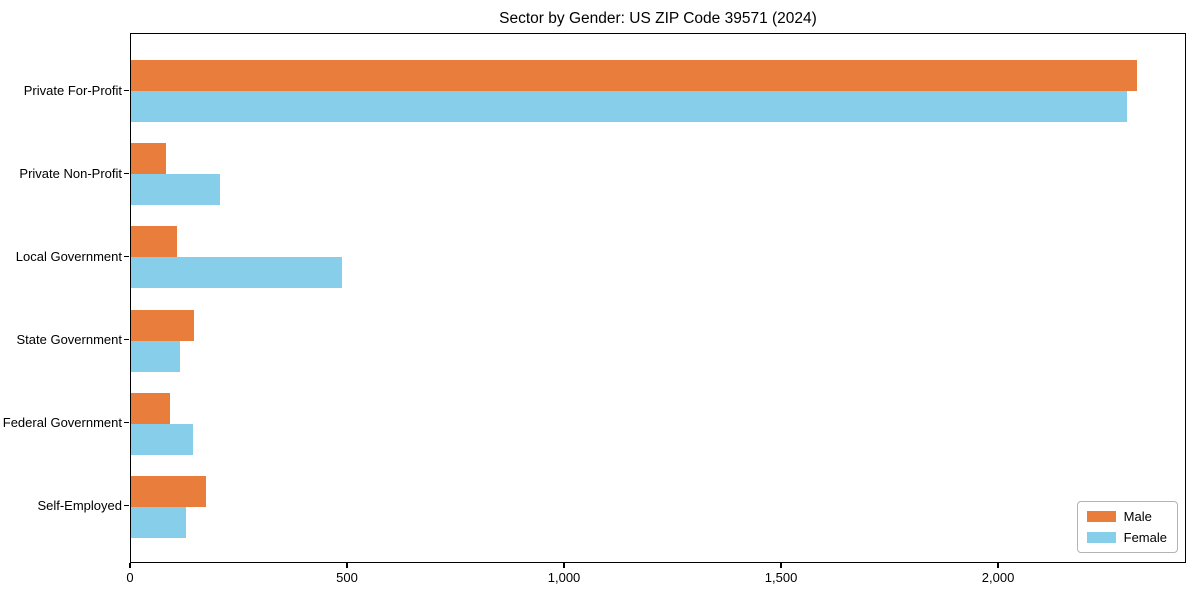  Describe the element at coordinates (130, 577) in the screenshot. I see `x-tick-label: 0` at that location.